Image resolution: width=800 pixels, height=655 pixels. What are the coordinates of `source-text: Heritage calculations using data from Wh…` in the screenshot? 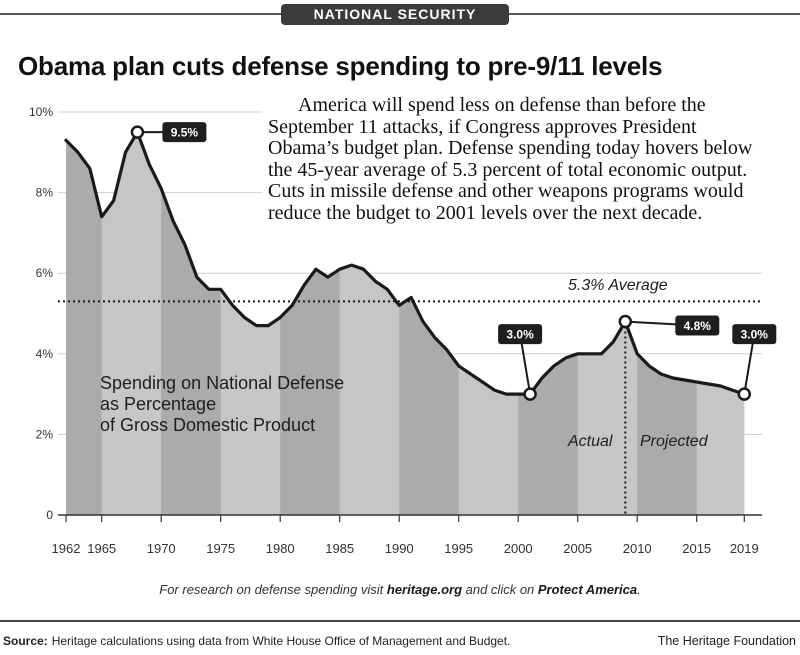 It's located at (281, 641).